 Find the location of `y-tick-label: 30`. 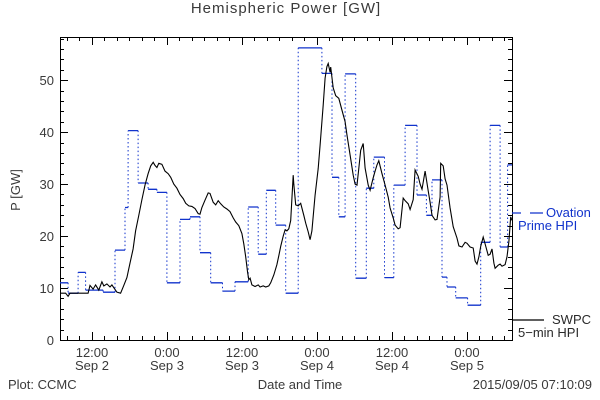

y-tick-label: 30 is located at coordinates (46, 184).